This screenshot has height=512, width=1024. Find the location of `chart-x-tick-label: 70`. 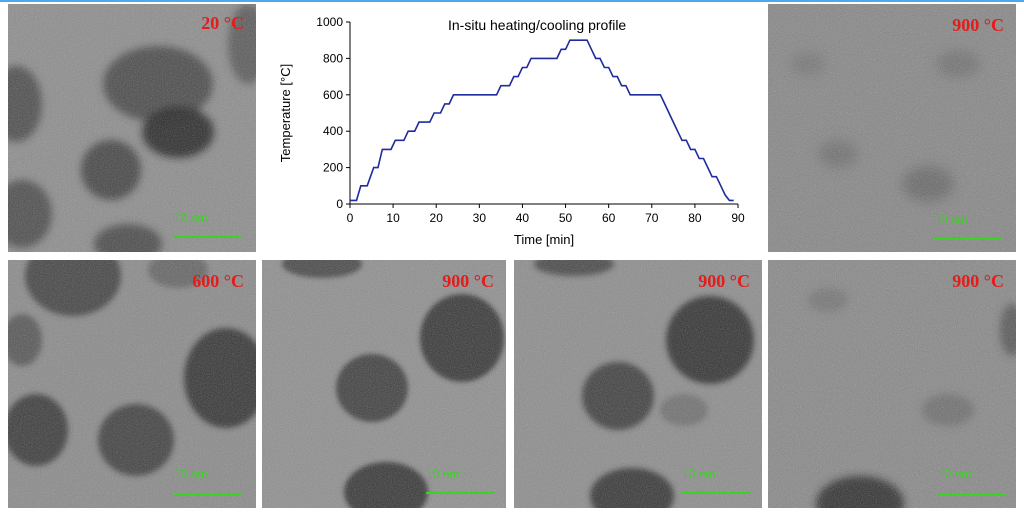

chart-x-tick-label: 70 is located at coordinates (652, 218).